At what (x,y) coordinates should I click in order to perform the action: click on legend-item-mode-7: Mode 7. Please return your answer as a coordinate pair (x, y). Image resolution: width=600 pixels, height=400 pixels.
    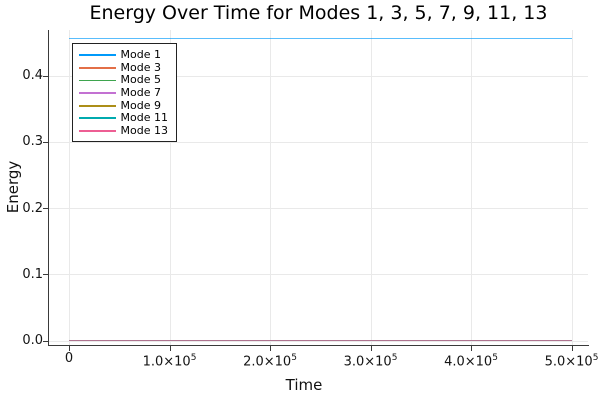
    Looking at the image, I should click on (124, 93).